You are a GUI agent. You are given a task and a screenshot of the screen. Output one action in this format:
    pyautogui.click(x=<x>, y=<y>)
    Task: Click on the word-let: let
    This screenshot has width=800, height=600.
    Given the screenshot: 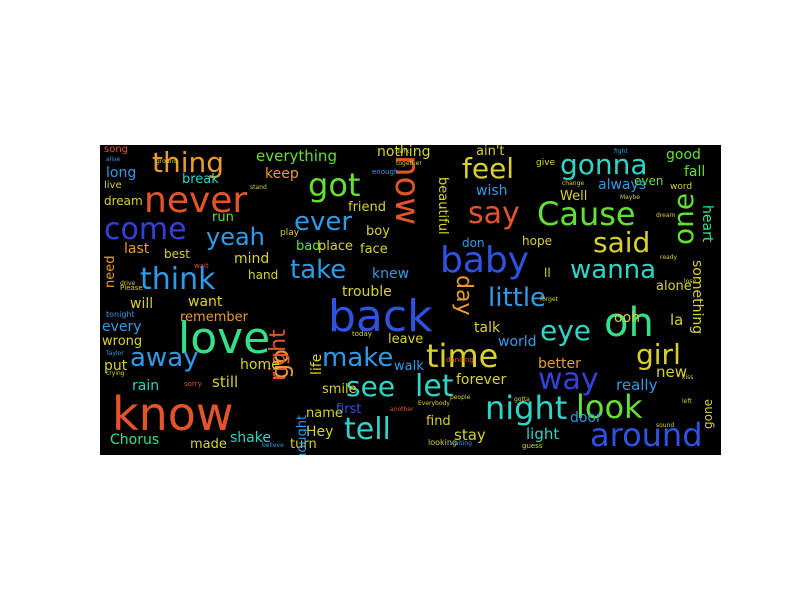 What is the action you would take?
    pyautogui.click(x=434, y=386)
    